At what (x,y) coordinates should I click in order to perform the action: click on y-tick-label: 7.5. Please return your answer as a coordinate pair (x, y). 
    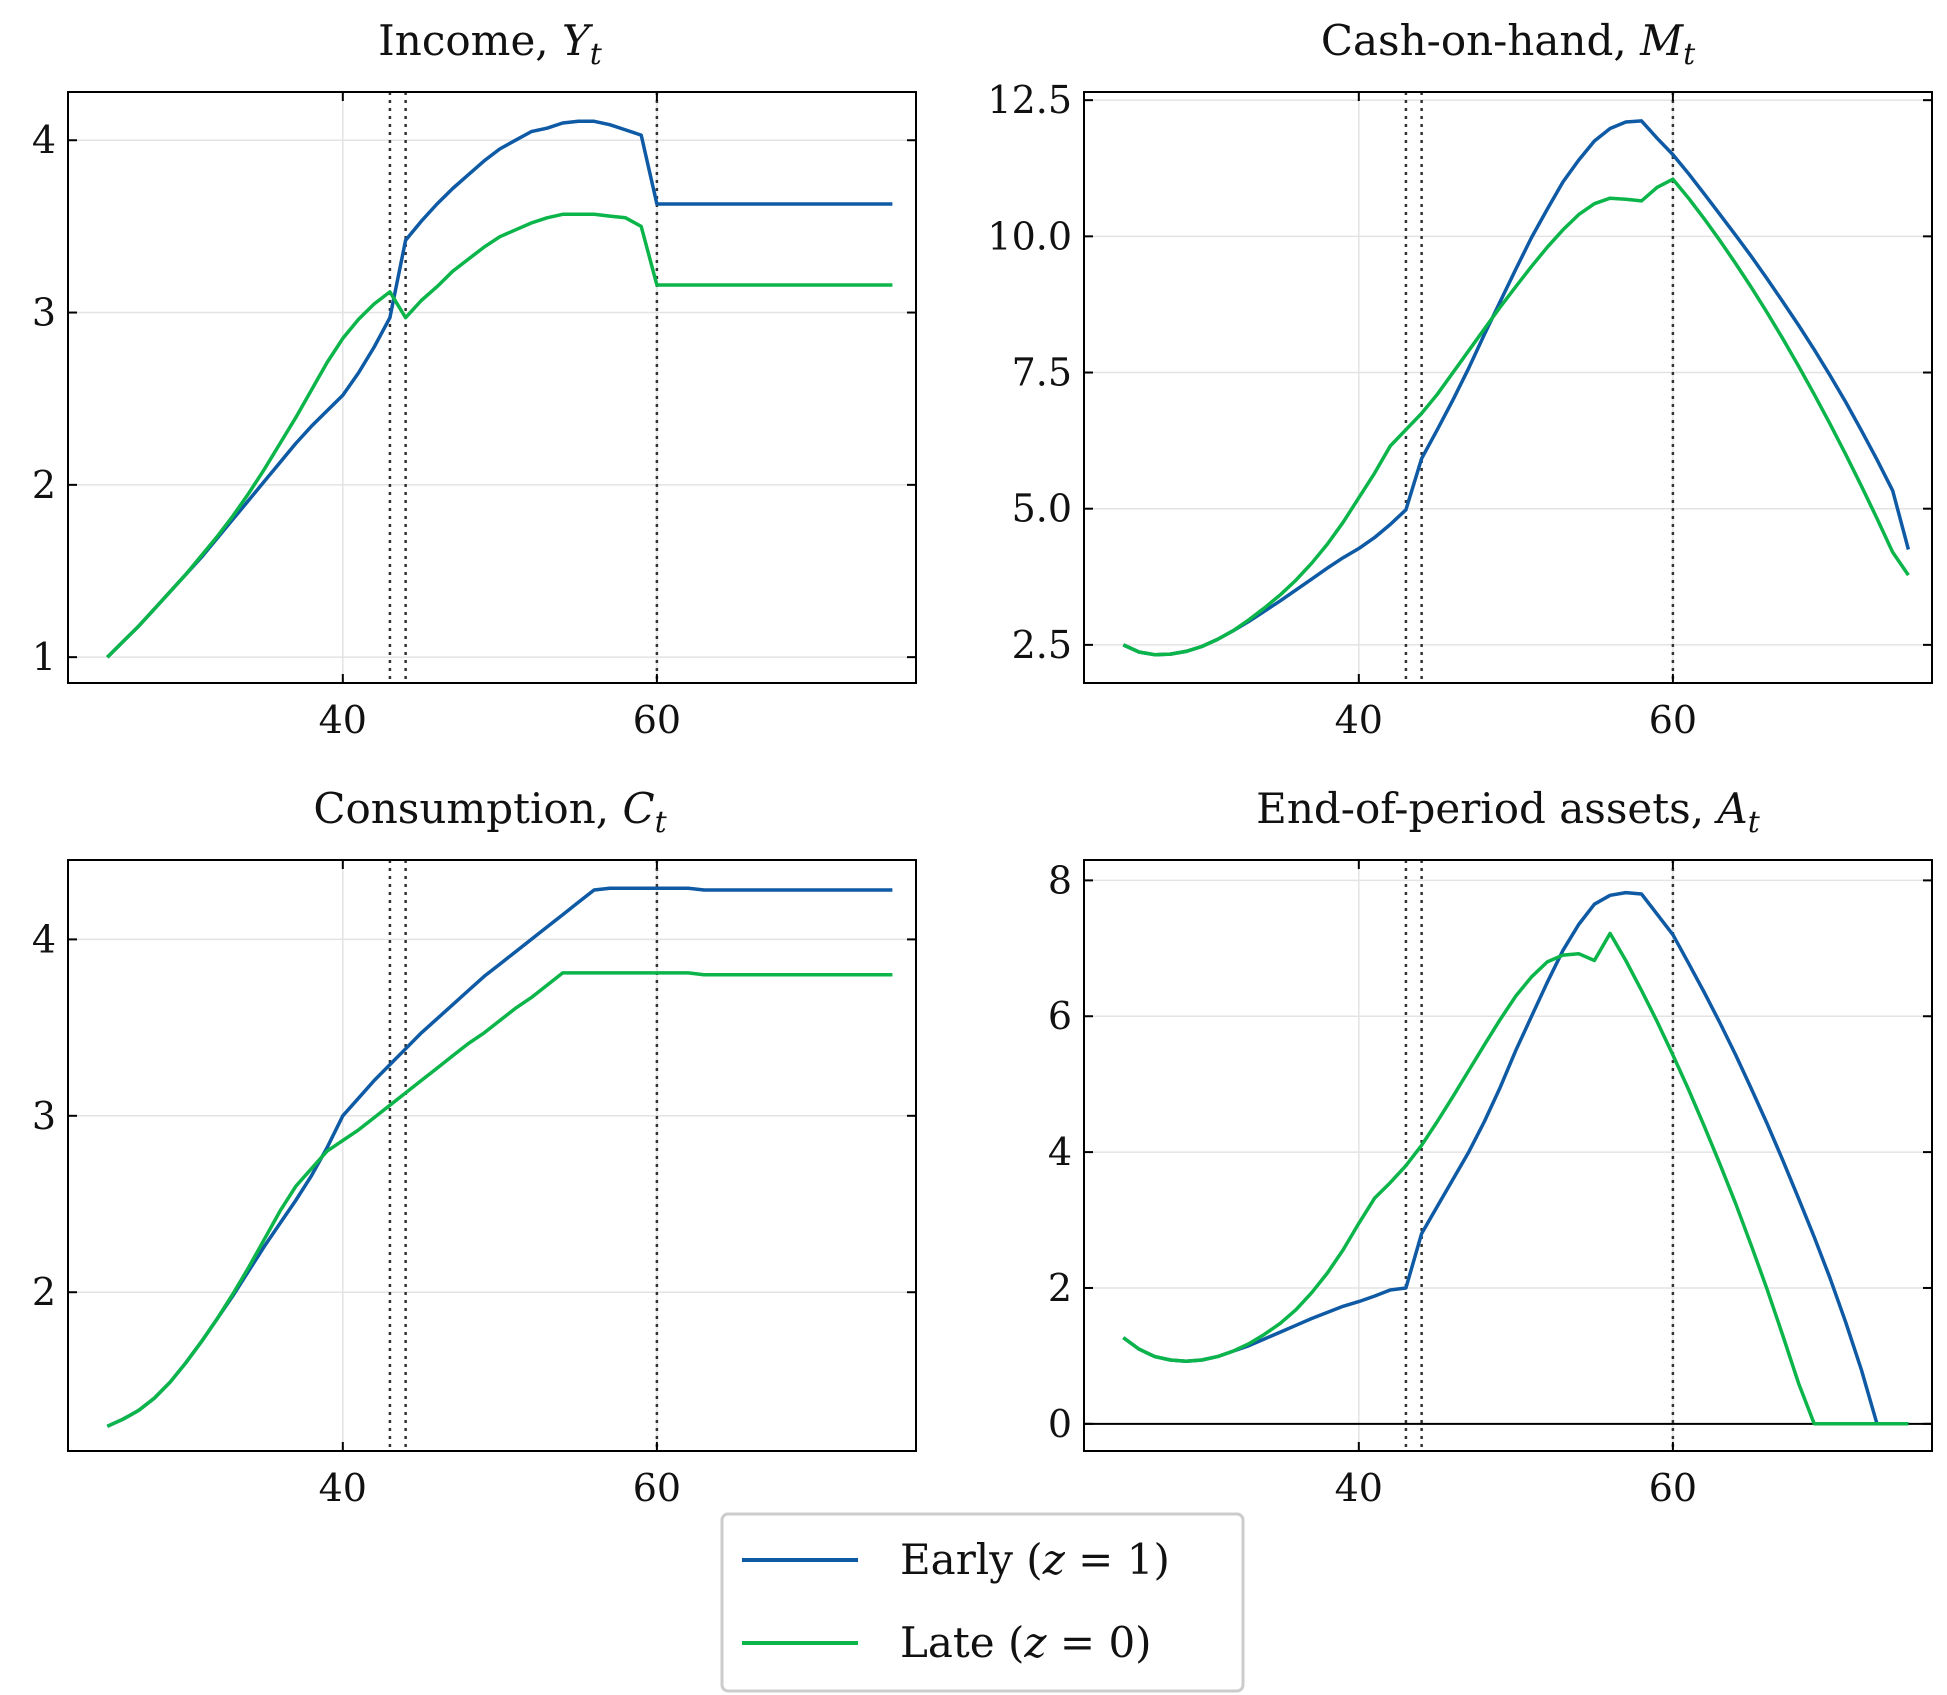
    Looking at the image, I should click on (1042, 373).